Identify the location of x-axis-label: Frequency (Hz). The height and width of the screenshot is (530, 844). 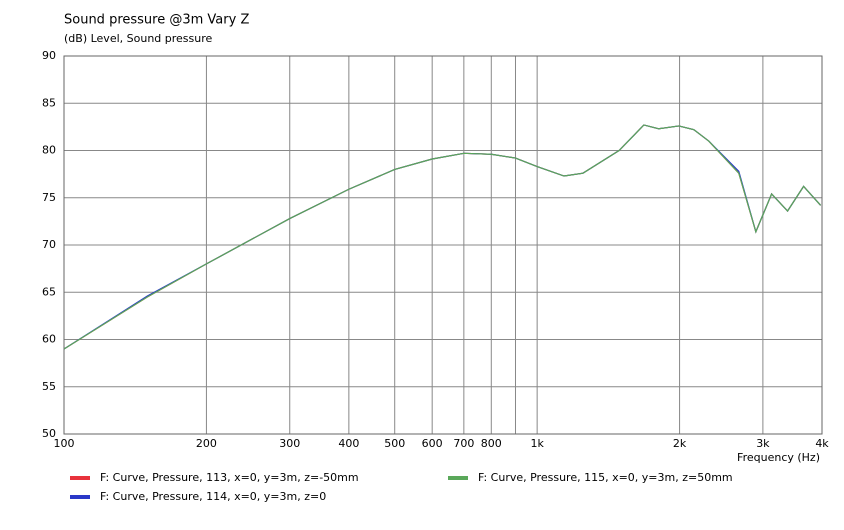
(778, 457).